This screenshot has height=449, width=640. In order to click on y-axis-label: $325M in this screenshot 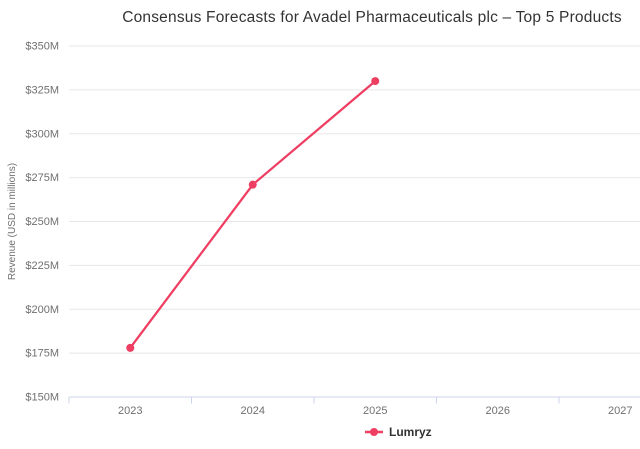, I will do `click(42, 90)`.